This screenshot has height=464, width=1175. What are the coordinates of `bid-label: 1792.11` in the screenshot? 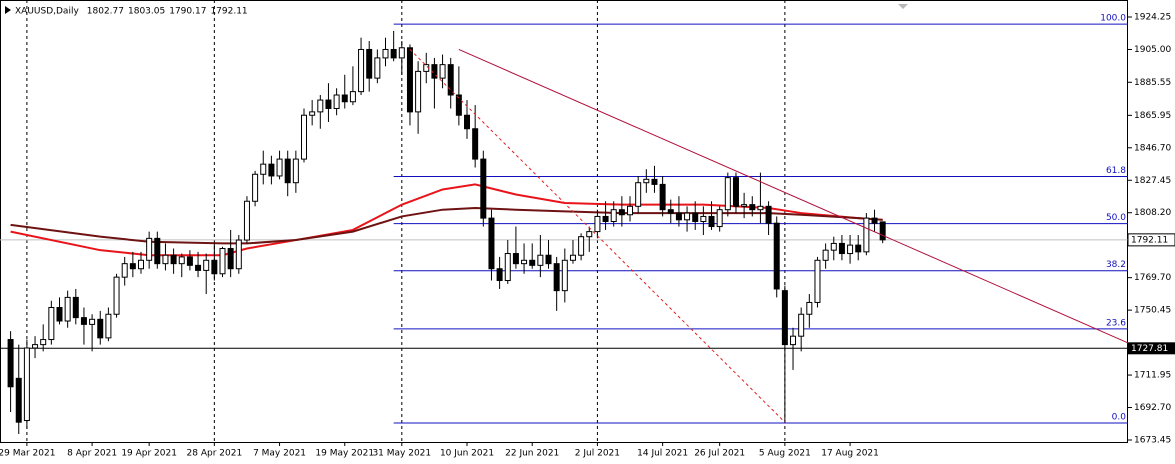 It's located at (1149, 240).